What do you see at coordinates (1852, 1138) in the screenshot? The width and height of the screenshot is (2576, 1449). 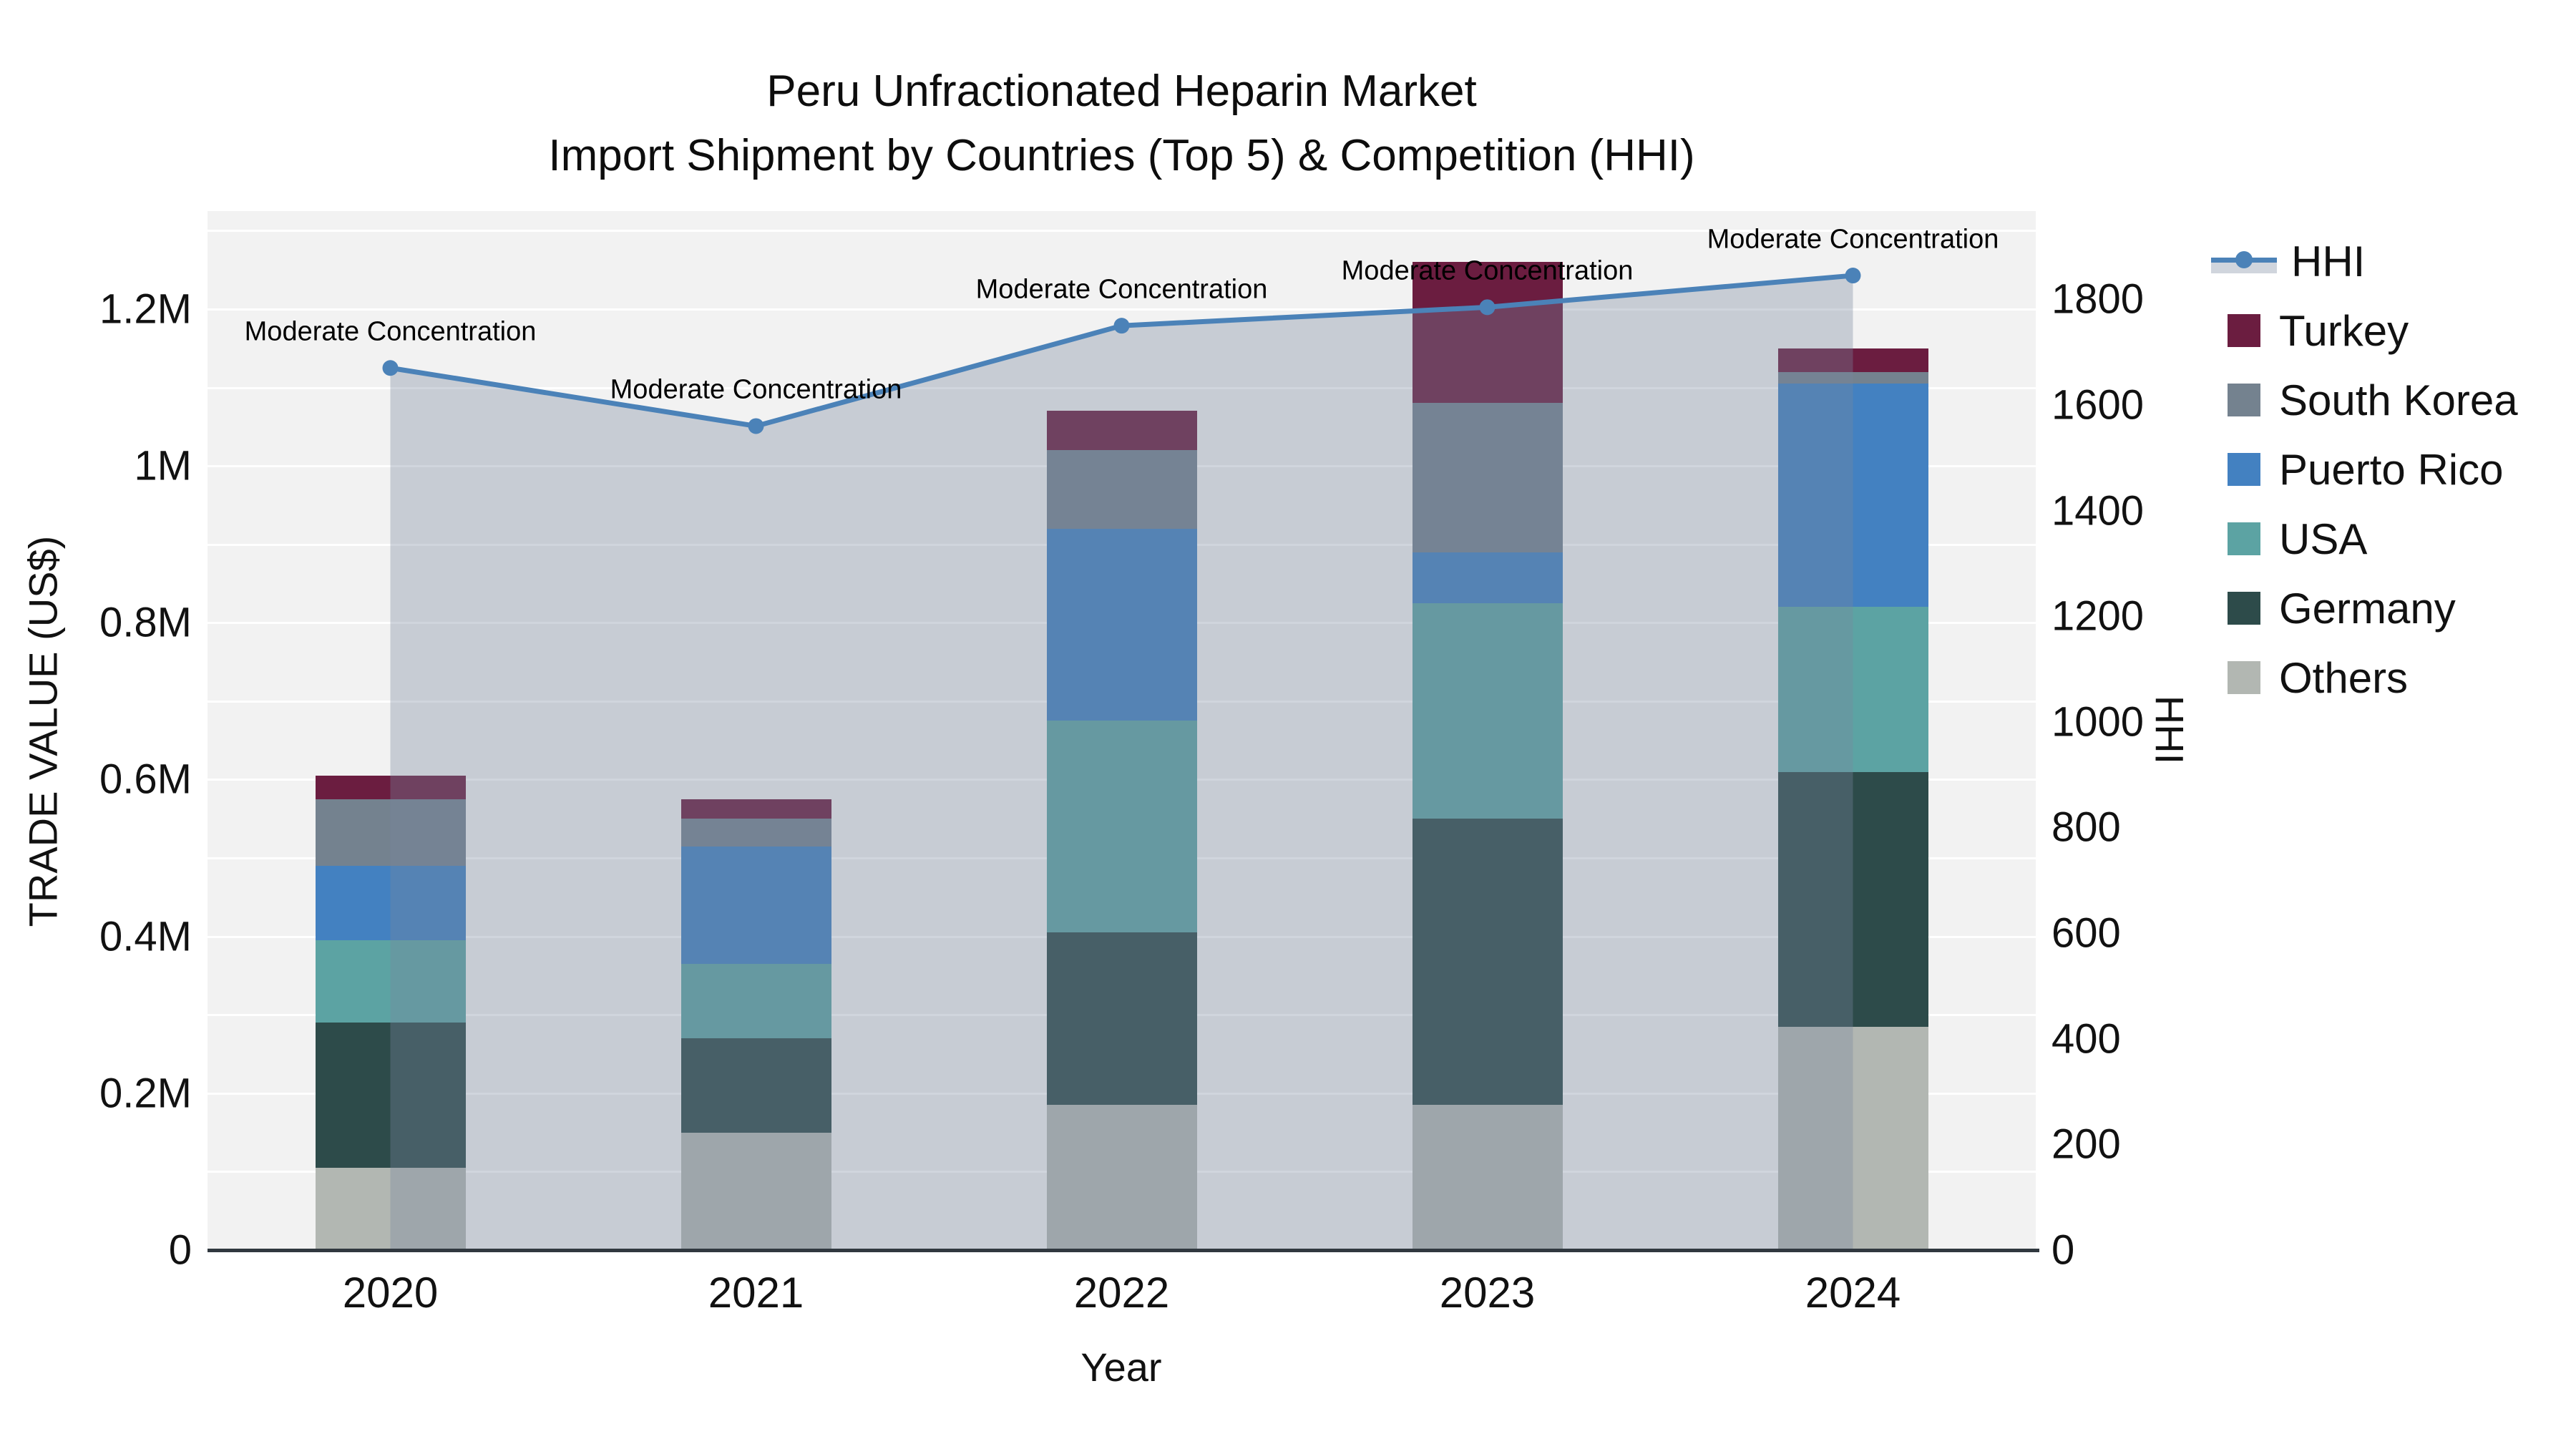 I see `bar-2024-others` at bounding box center [1852, 1138].